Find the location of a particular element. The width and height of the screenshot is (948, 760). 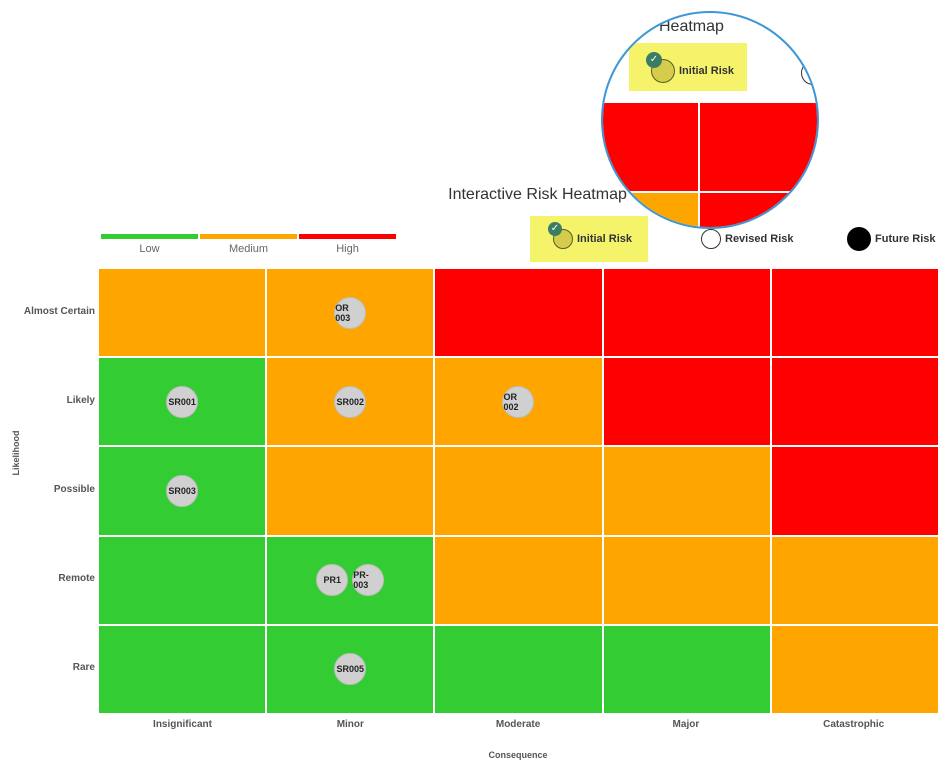

x-tick-label: Catastrophic is located at coordinates (854, 724).